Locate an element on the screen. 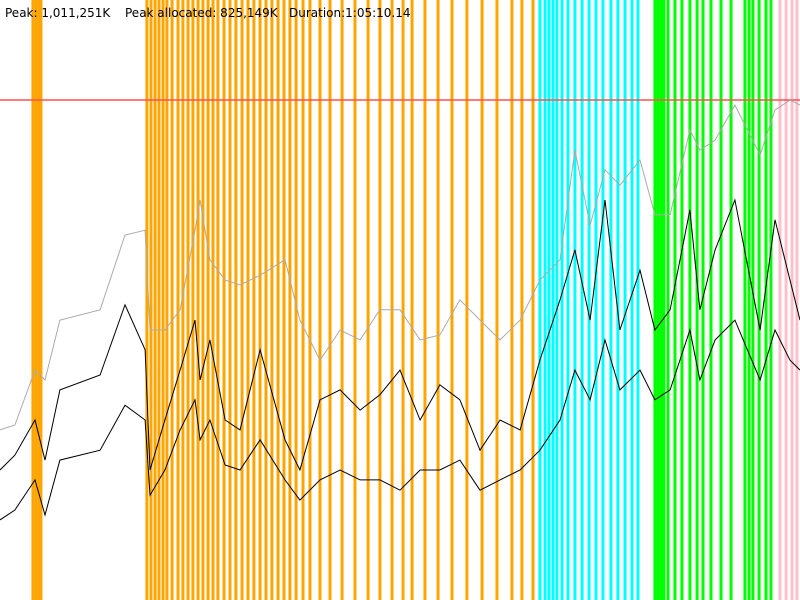 The width and height of the screenshot is (800, 600). peak-allocated-text: Peak allocated: 825,149K is located at coordinates (202, 13).